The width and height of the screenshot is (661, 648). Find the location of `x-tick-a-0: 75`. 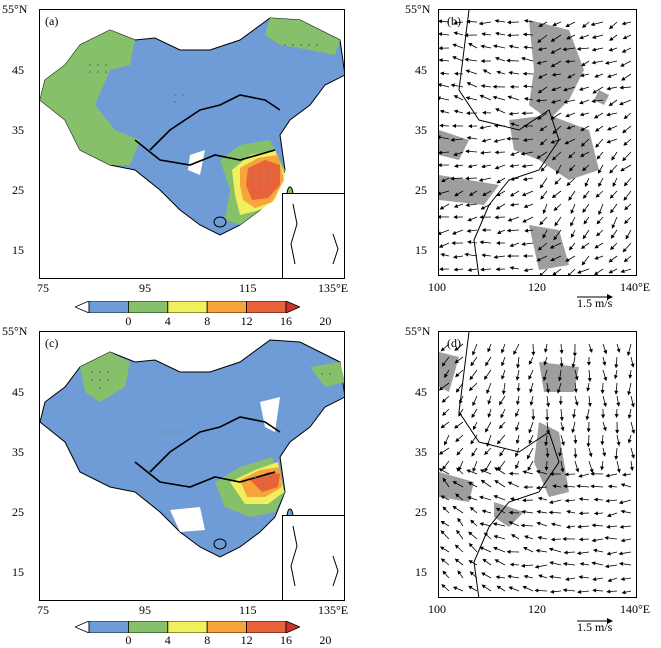

x-tick-a-0: 75 is located at coordinates (43, 288).